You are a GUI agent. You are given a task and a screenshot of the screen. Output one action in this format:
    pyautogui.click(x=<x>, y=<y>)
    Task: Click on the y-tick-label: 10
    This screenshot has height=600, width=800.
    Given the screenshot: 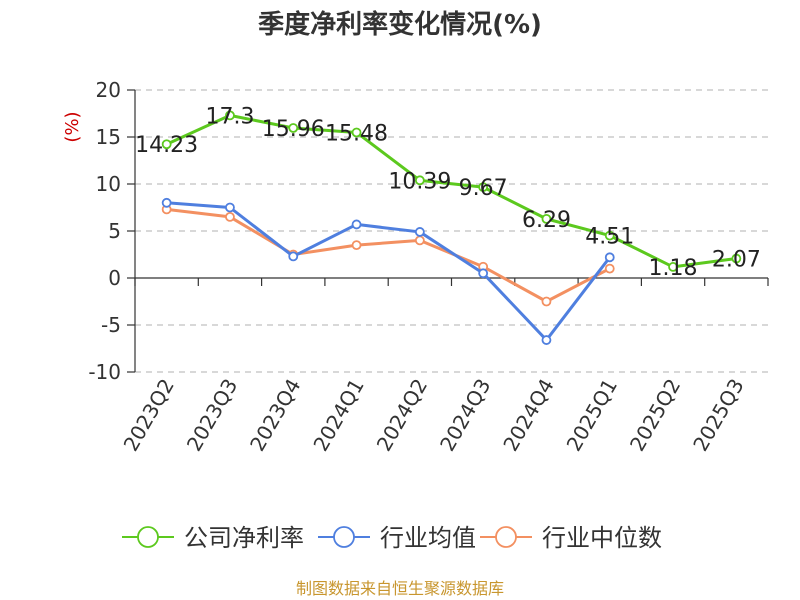 What is the action you would take?
    pyautogui.click(x=108, y=184)
    